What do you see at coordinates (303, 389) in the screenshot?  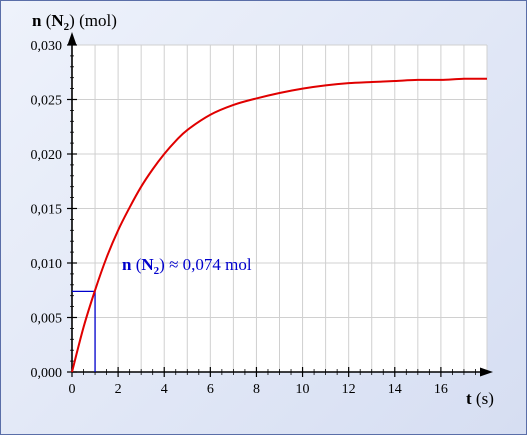 I see `x-tick-label: 10` at bounding box center [303, 389].